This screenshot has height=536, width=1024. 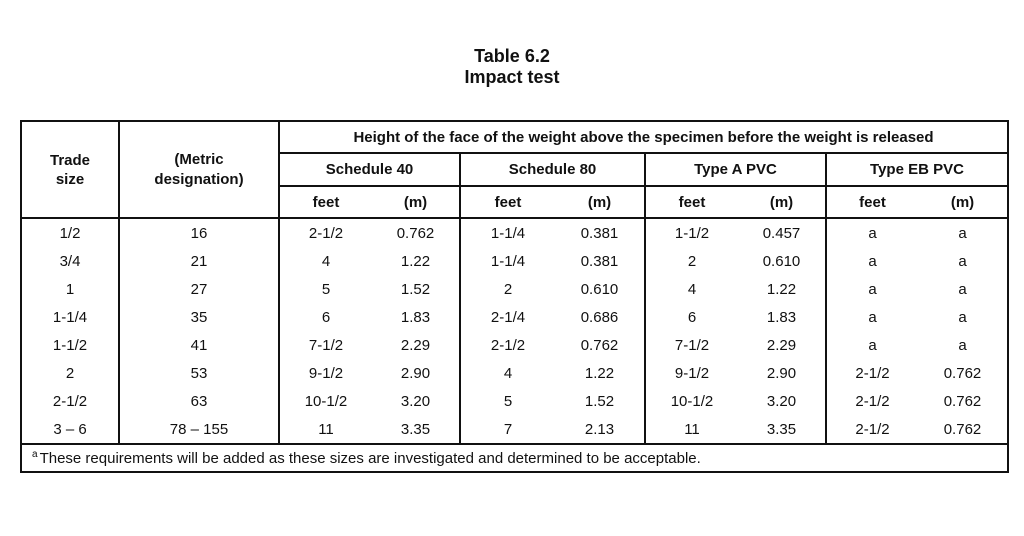 I want to click on cell-sch80-feet: 2-1/2, so click(x=507, y=345).